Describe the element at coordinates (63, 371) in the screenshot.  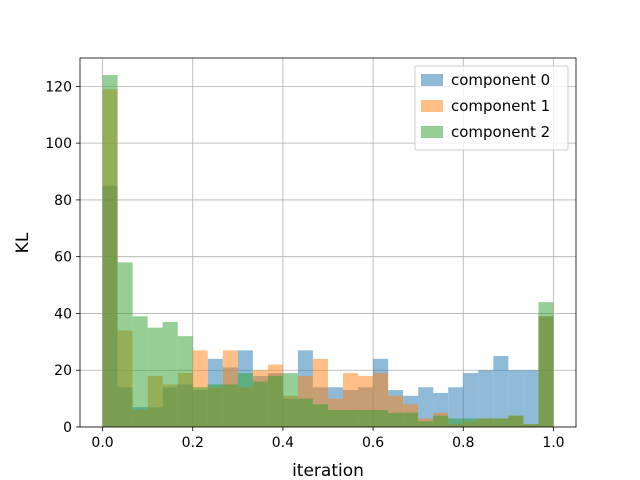
I see `y-tick-label: 20` at that location.